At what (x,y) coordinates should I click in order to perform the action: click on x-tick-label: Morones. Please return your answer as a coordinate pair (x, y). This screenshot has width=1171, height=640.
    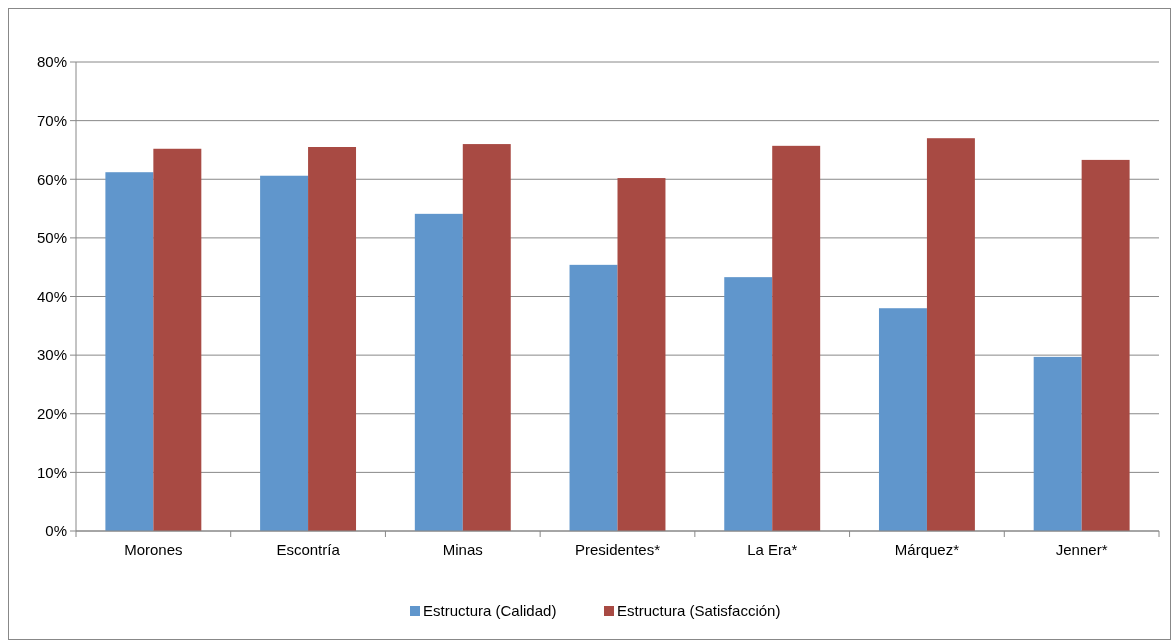
    Looking at the image, I should click on (153, 549).